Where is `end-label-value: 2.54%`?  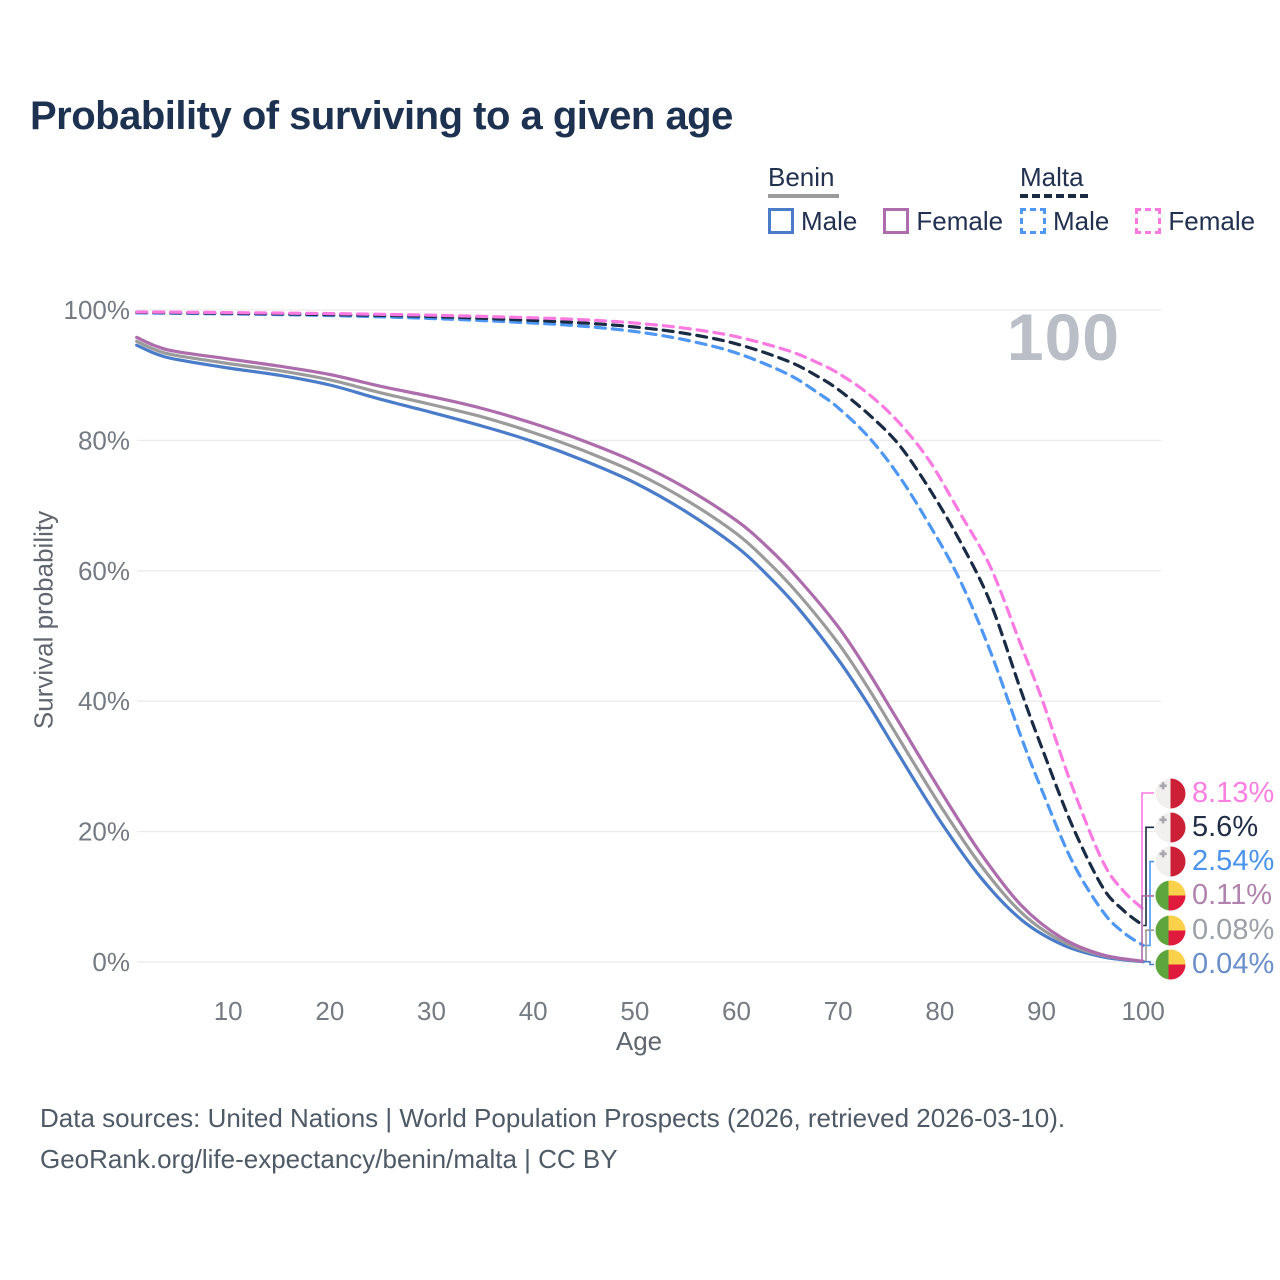 end-label-value: 2.54% is located at coordinates (1233, 861).